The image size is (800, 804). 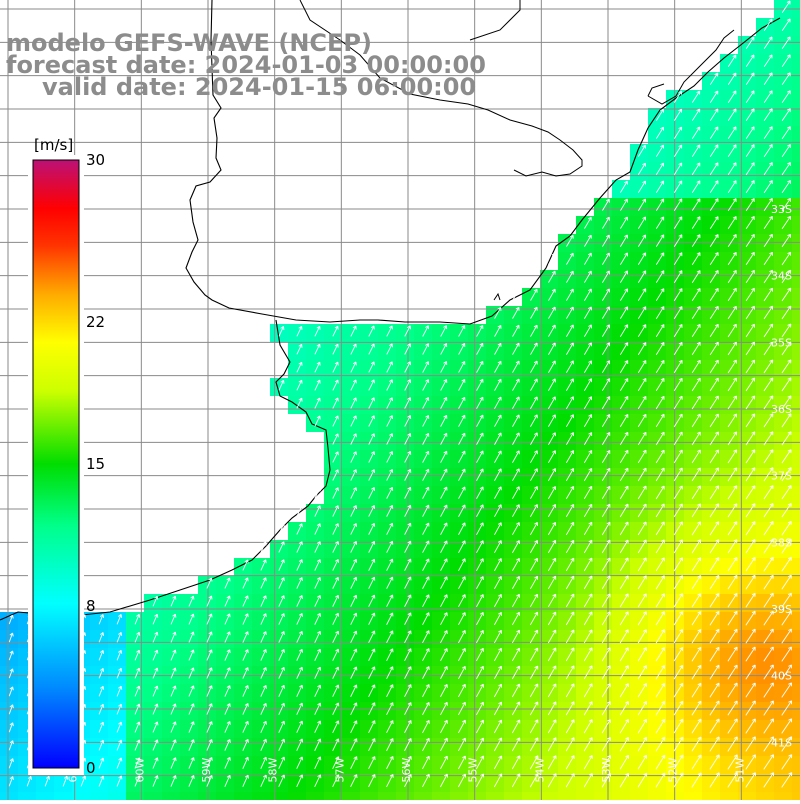 I want to click on lon-label: 56W, so click(x=406, y=769).